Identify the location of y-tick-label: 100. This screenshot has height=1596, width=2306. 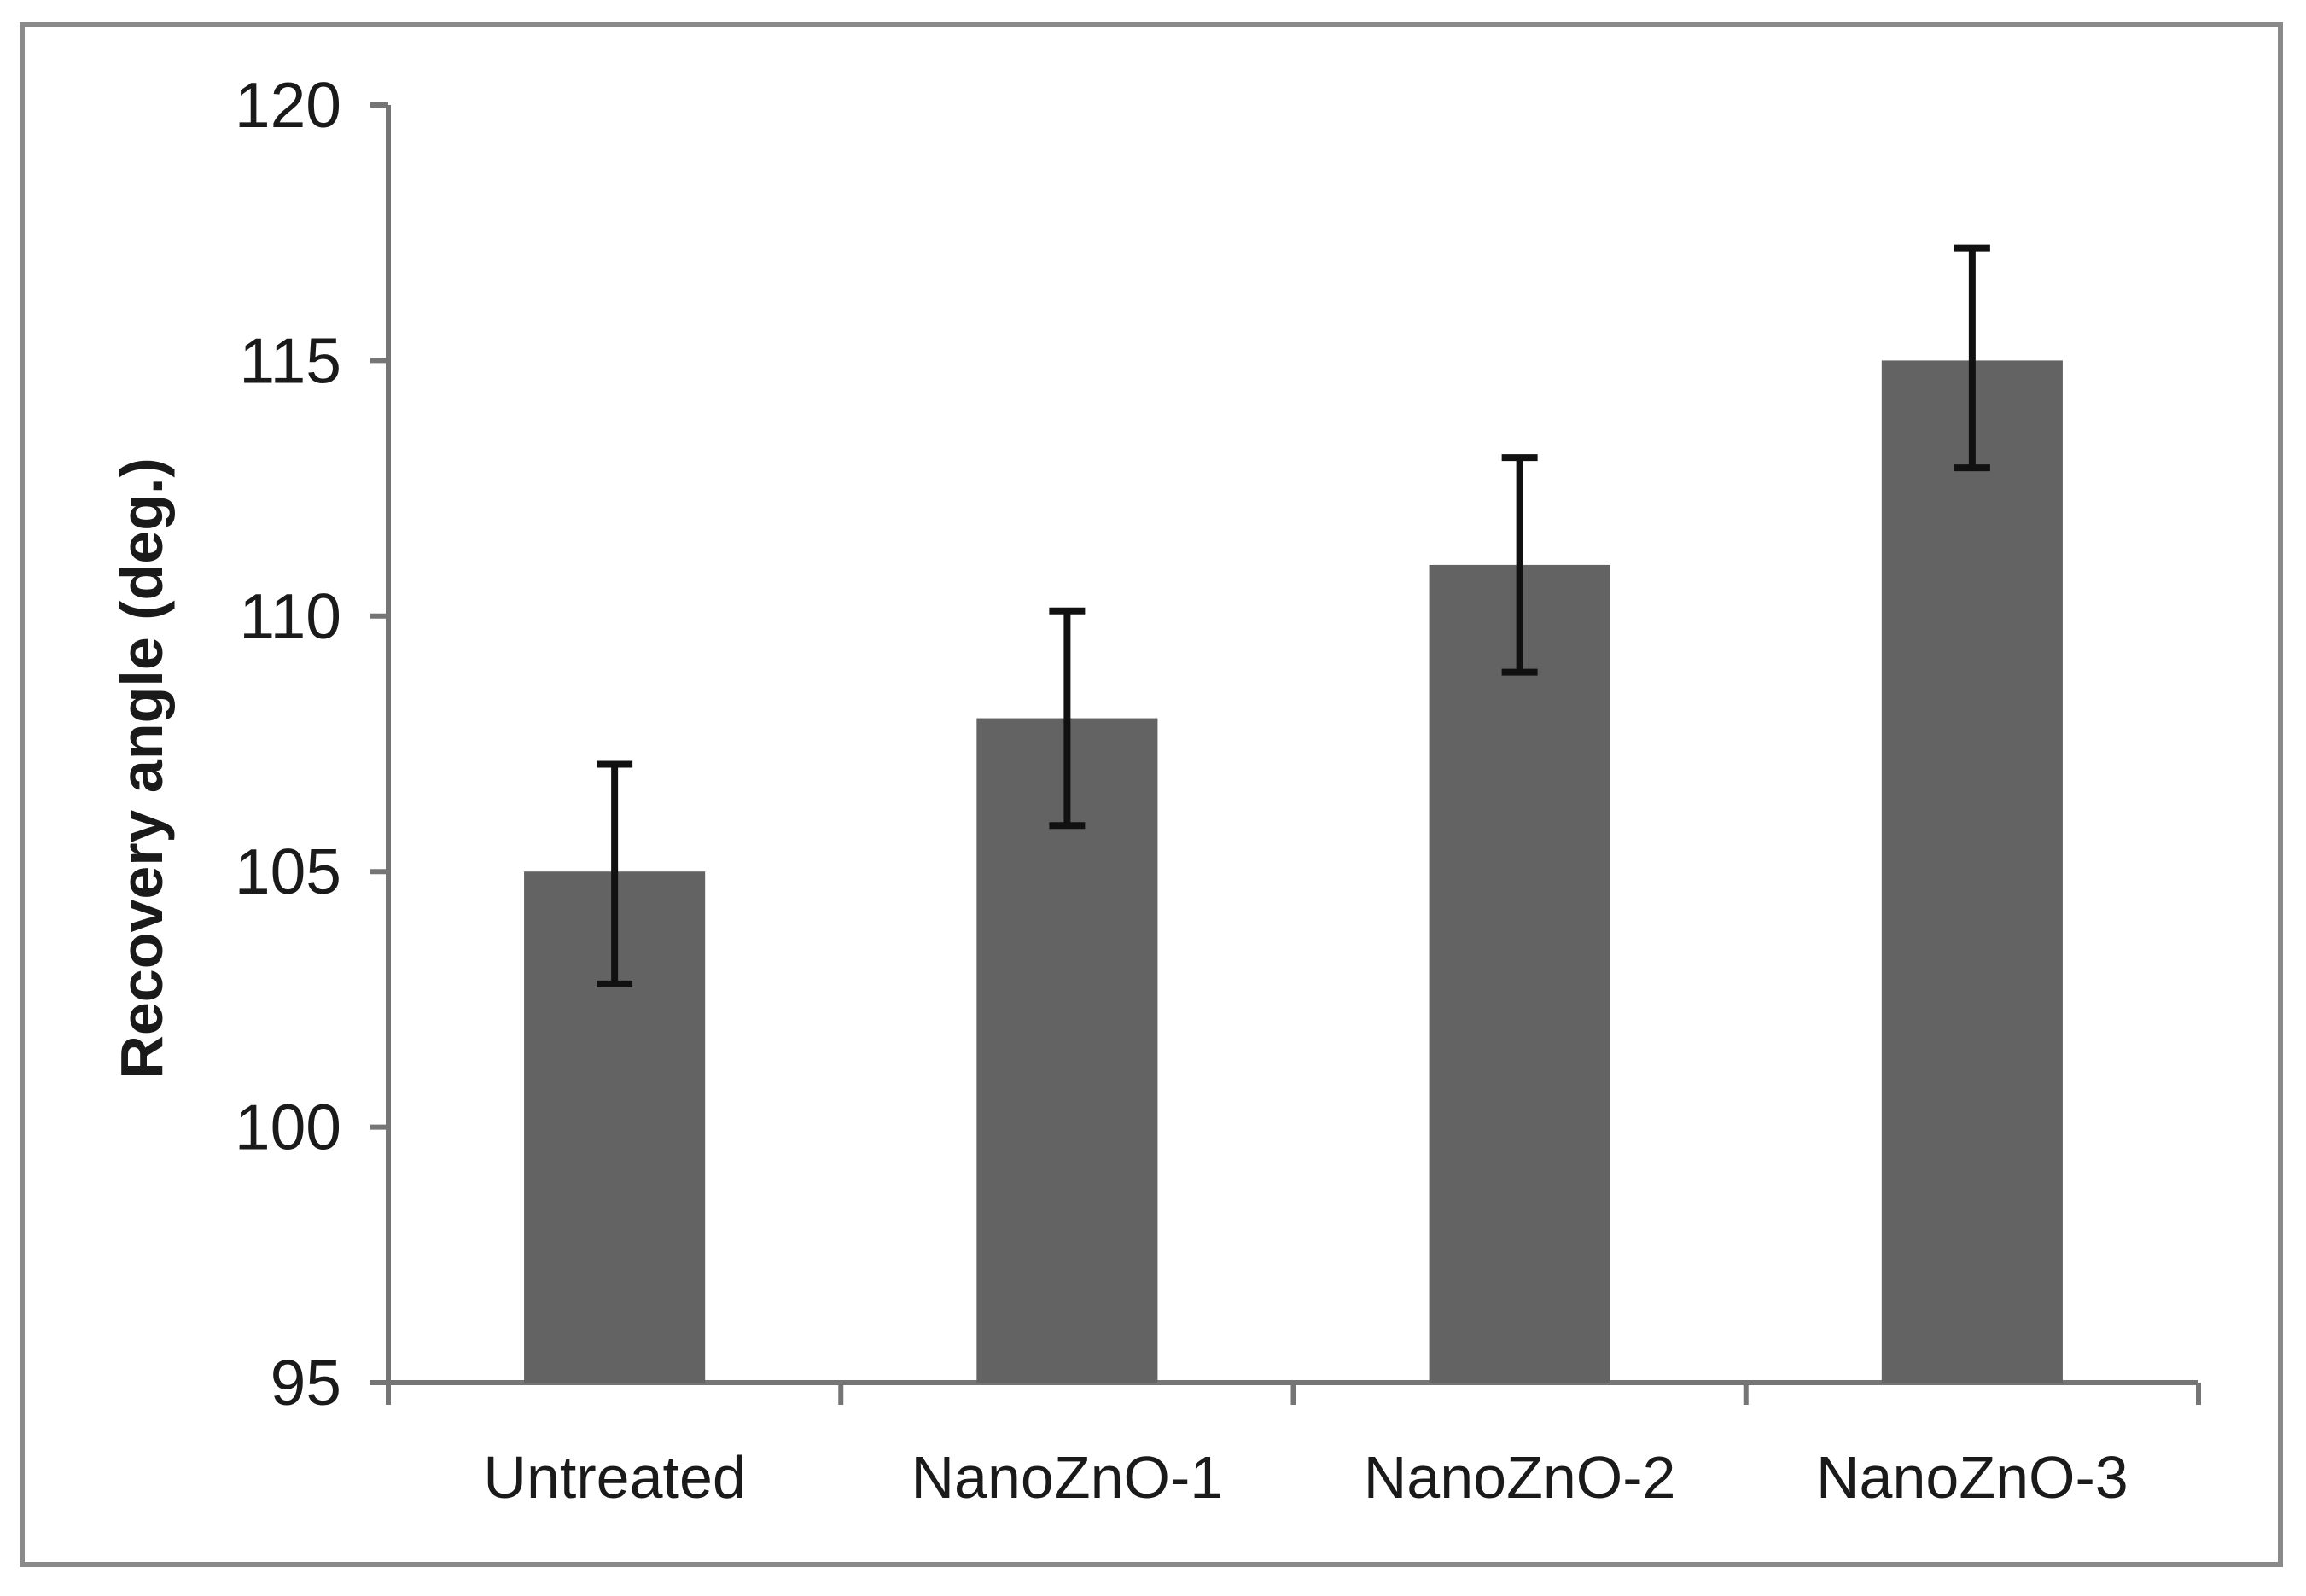
(288, 1127).